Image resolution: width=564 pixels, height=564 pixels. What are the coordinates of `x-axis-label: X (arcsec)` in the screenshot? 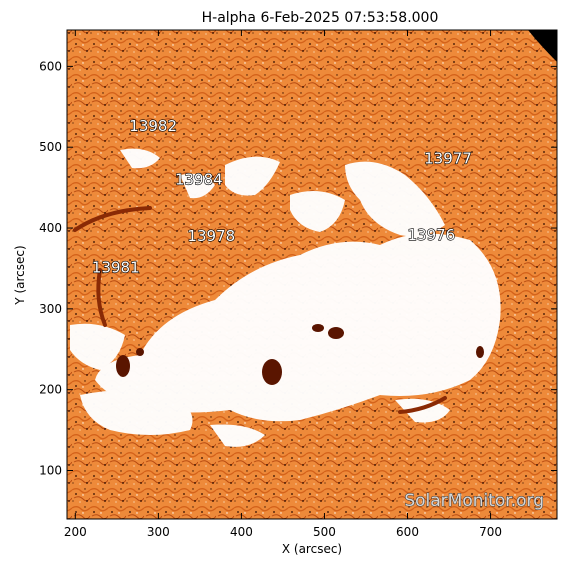 It's located at (312, 549).